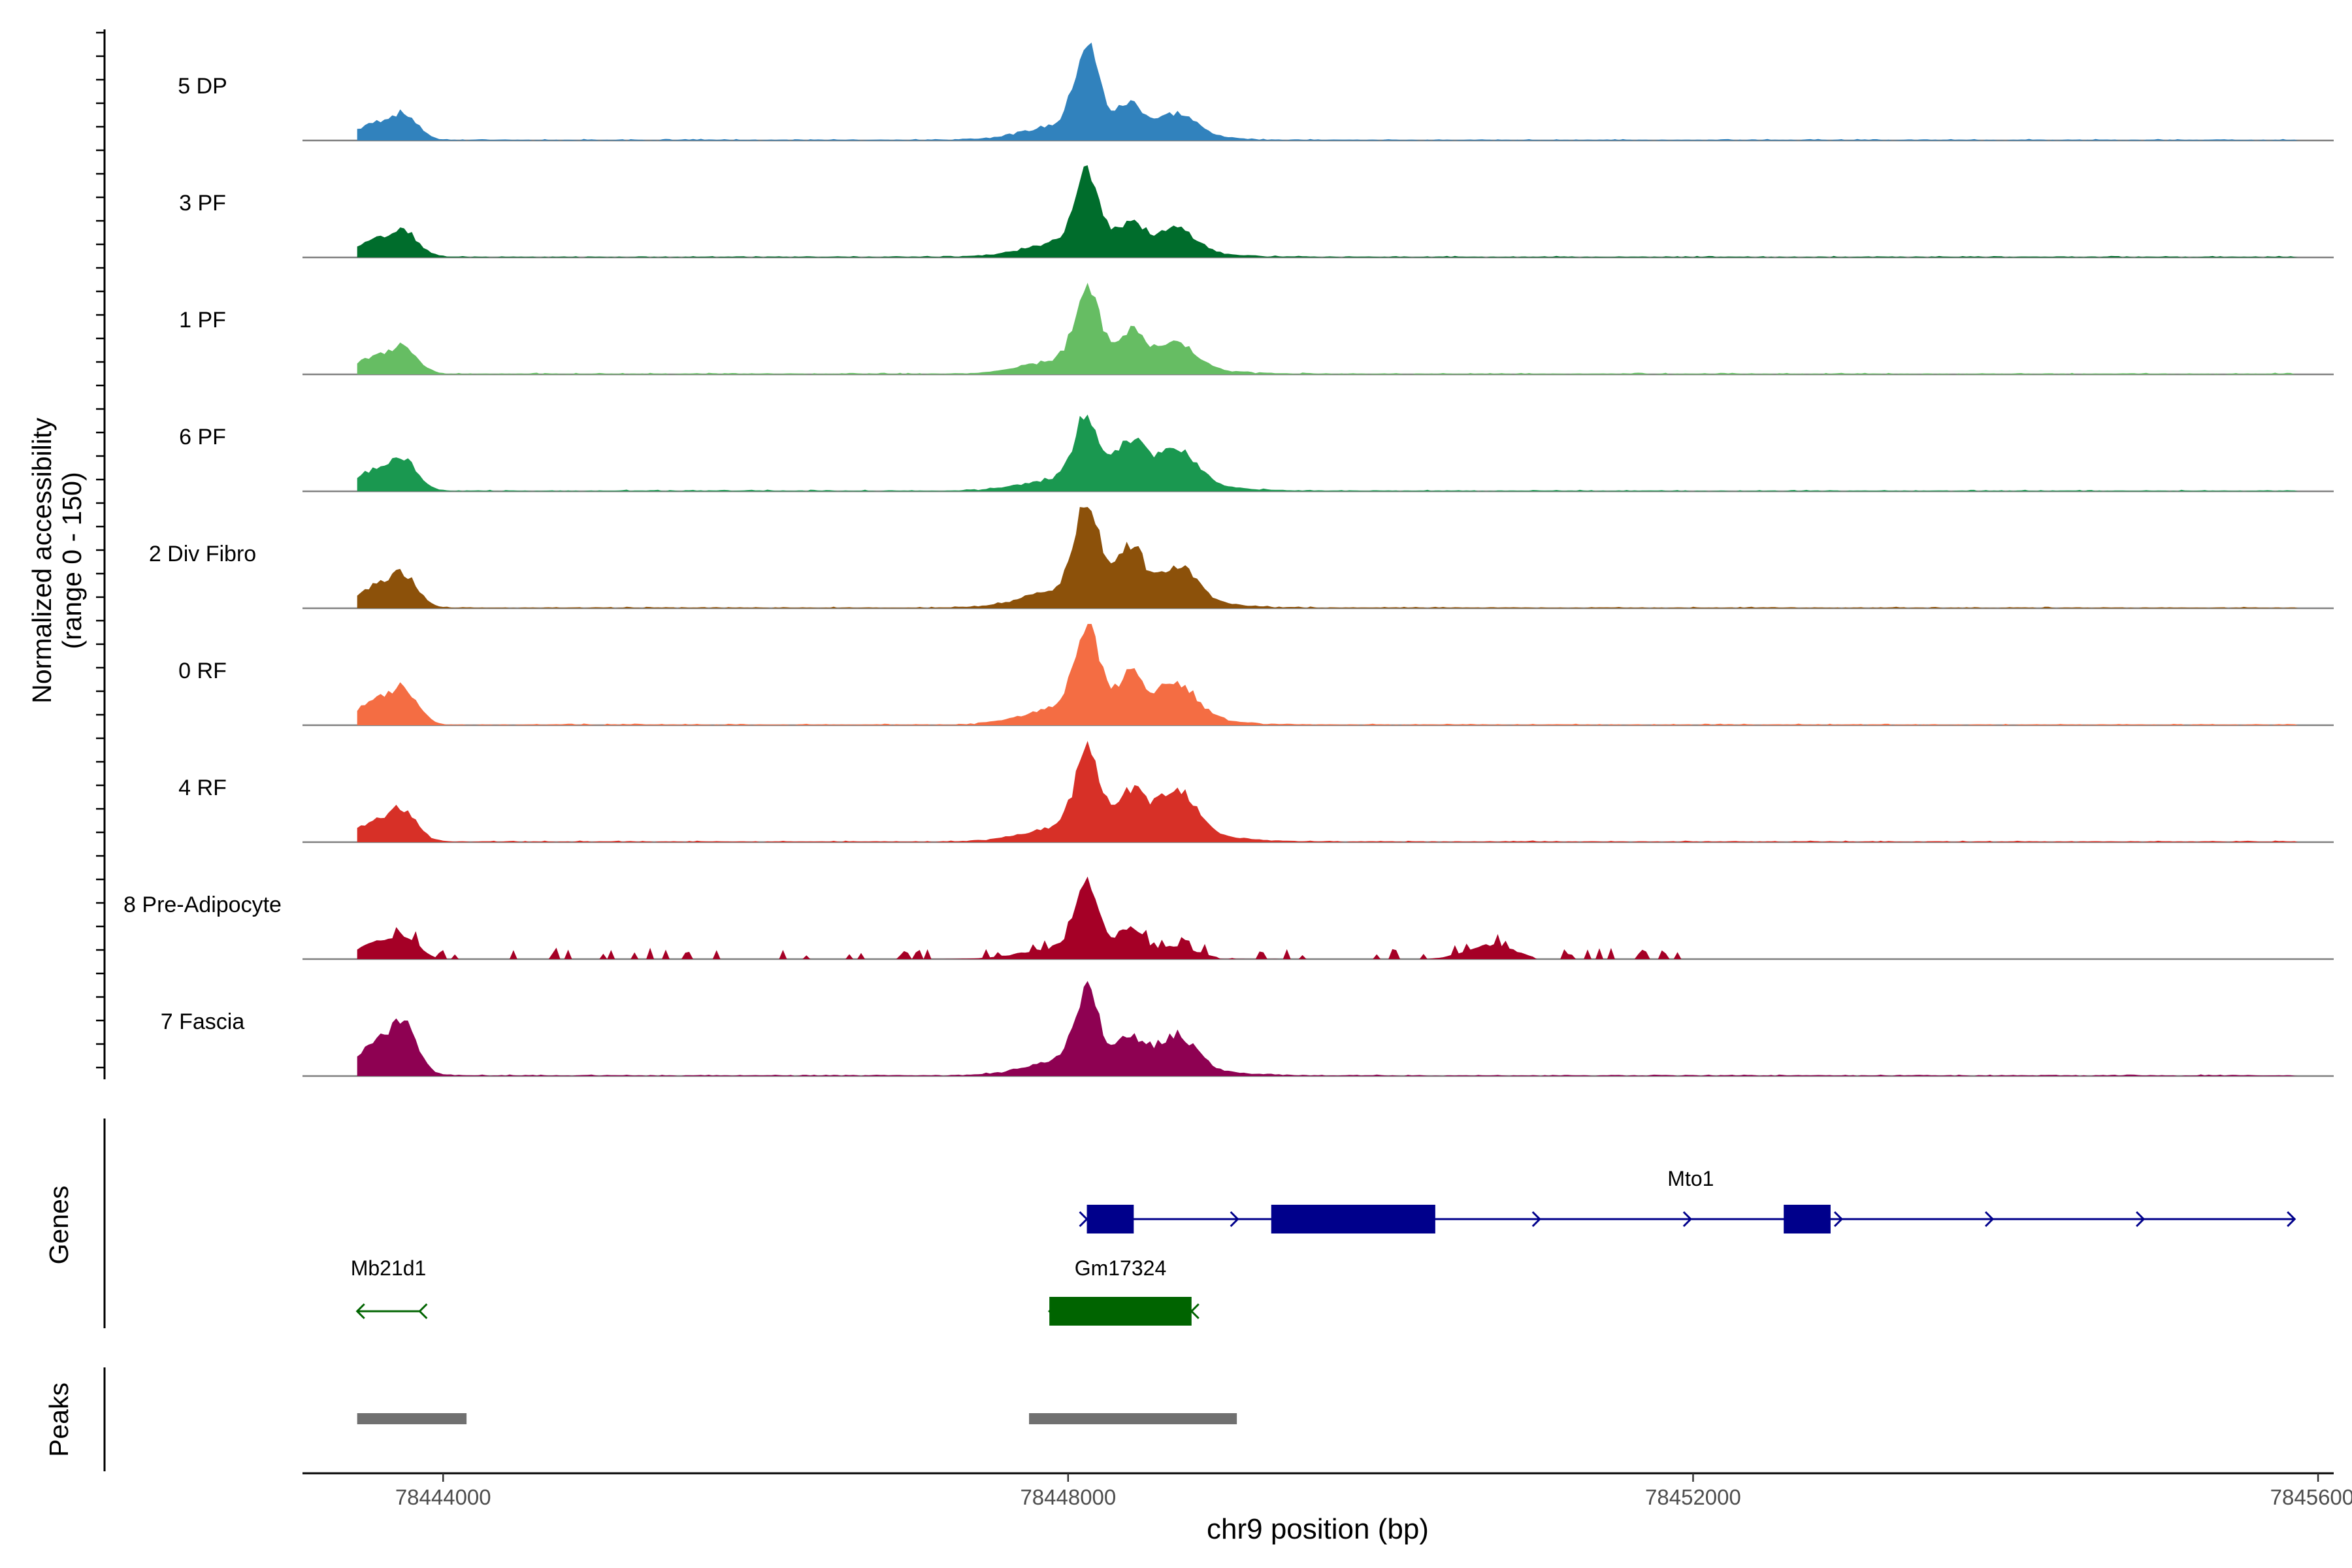  Describe the element at coordinates (389, 1268) in the screenshot. I see `gene-label: Mb21d1` at that location.